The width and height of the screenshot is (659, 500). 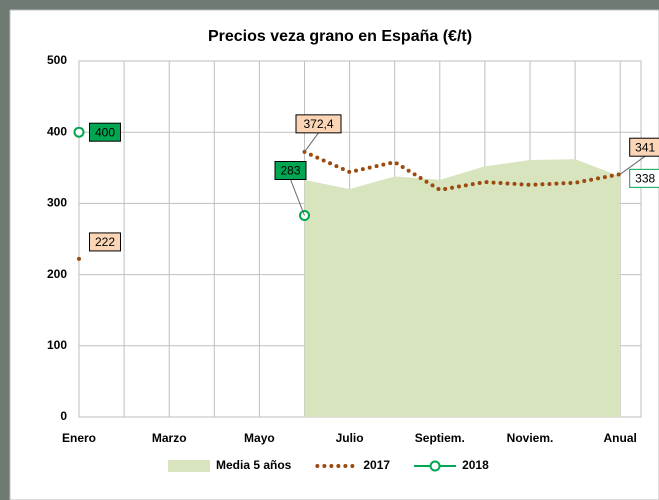 What do you see at coordinates (340, 36) in the screenshot?
I see `chart-title: Precios veza grano en España (€/t)` at bounding box center [340, 36].